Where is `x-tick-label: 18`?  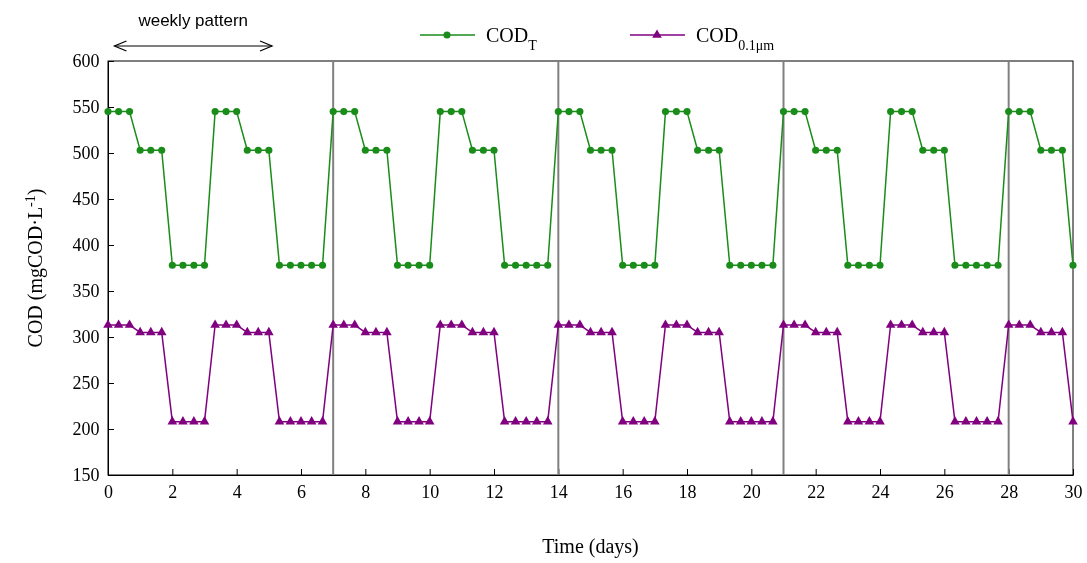 x-tick-label: 18 is located at coordinates (687, 491).